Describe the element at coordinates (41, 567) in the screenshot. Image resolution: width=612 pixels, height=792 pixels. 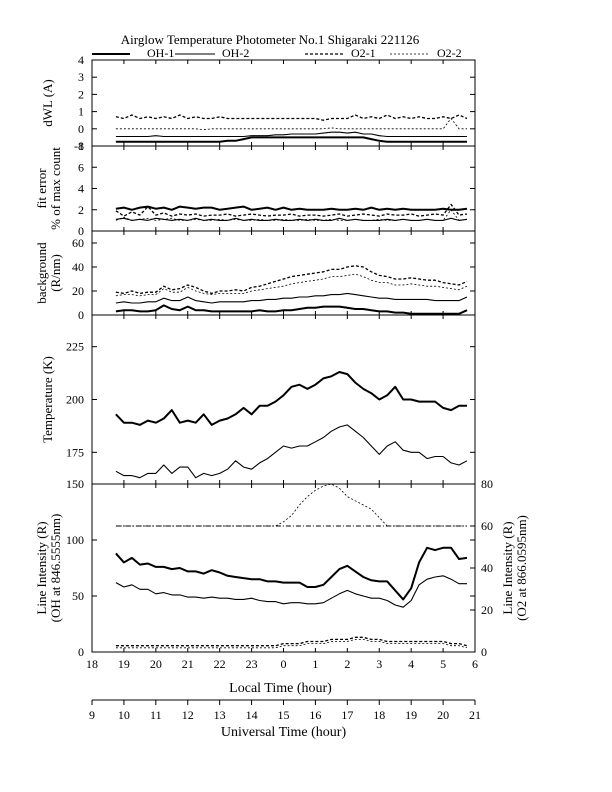
I see `y-axis-label: Line Intensity (R)` at that location.